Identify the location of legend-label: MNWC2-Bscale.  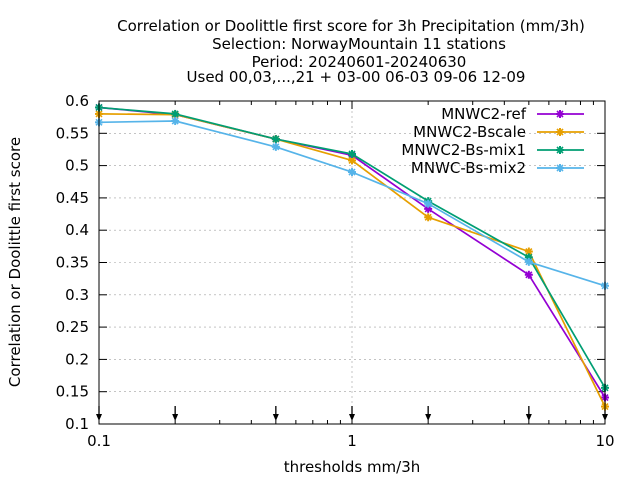
(469, 132).